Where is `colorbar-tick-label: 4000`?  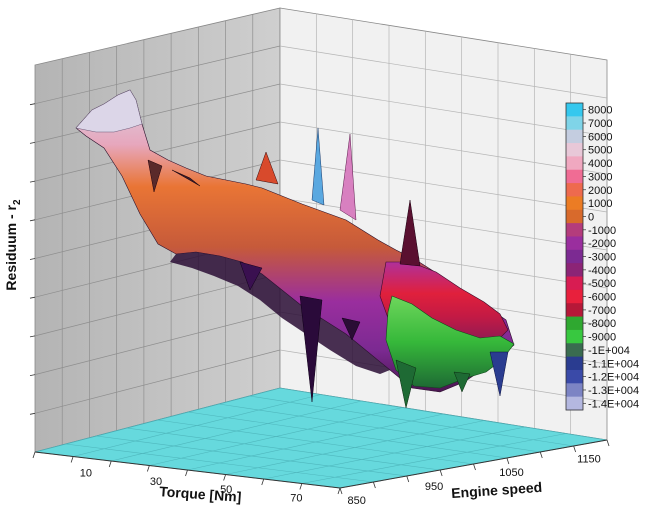
colorbar-tick-label: 4000 is located at coordinates (600, 164).